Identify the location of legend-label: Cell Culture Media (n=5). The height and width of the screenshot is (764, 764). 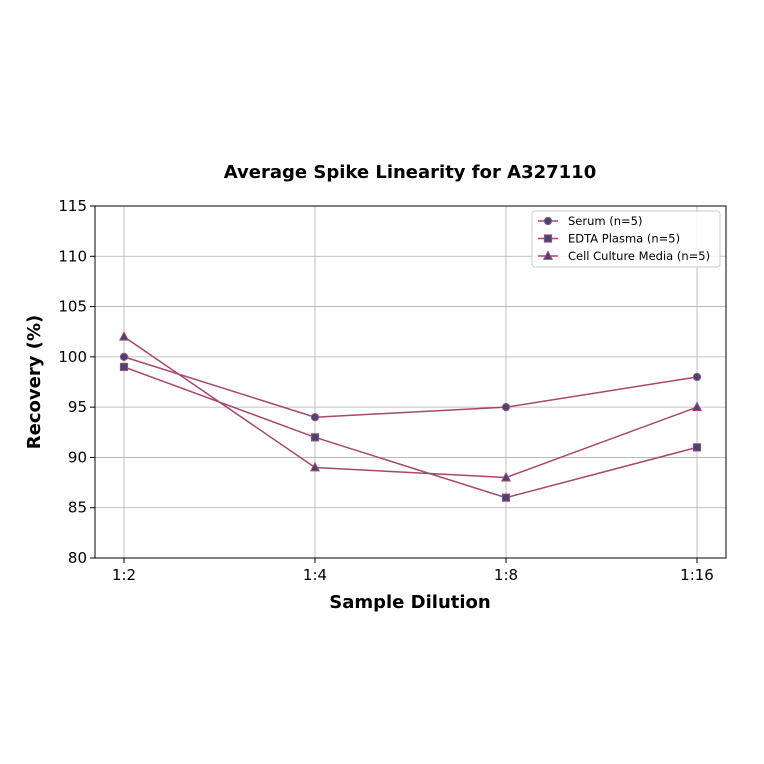
(639, 256).